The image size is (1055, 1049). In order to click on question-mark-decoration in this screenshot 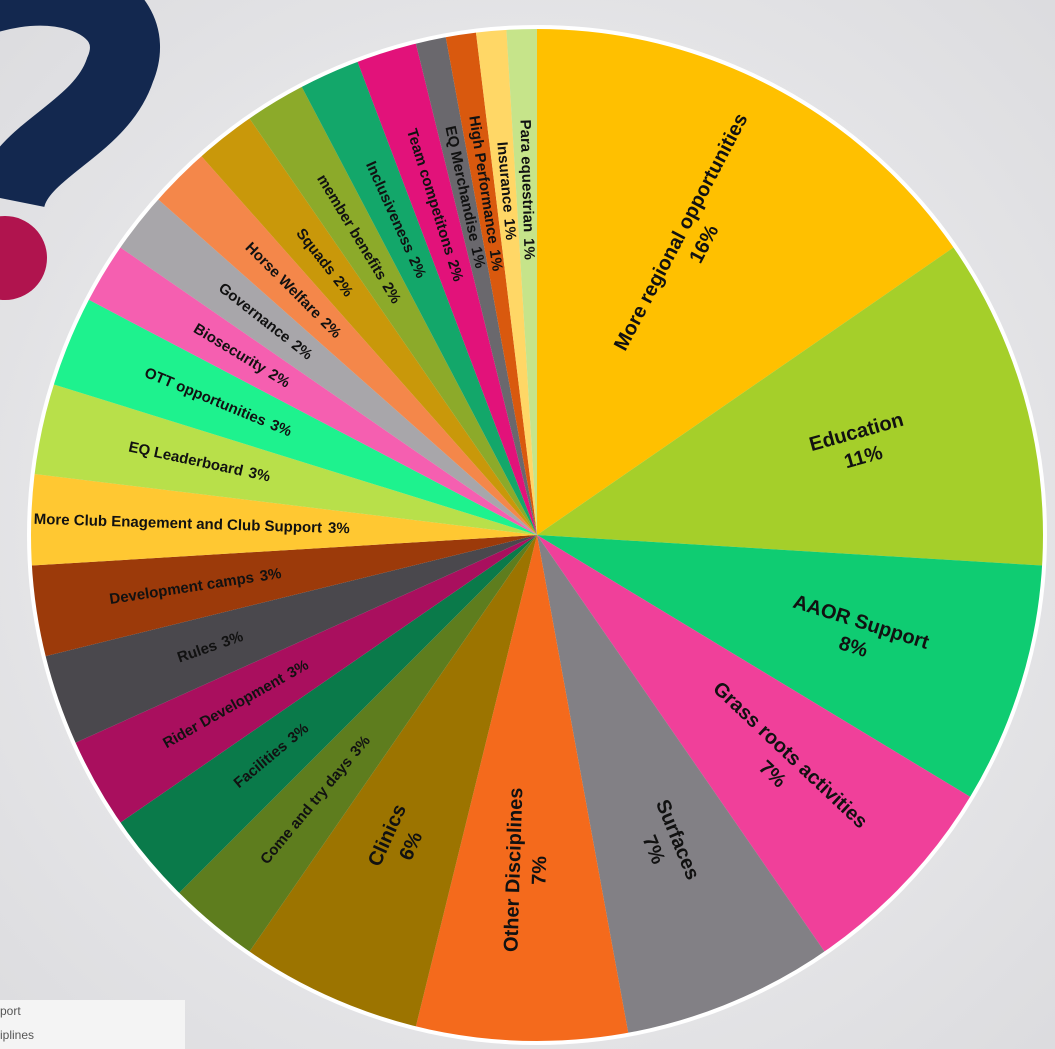, I will do `click(80, 105)`.